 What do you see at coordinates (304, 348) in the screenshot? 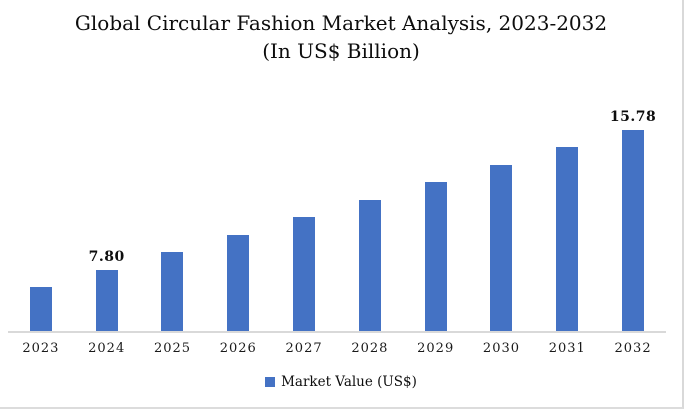
I see `x-axis-label-2027: 2027` at bounding box center [304, 348].